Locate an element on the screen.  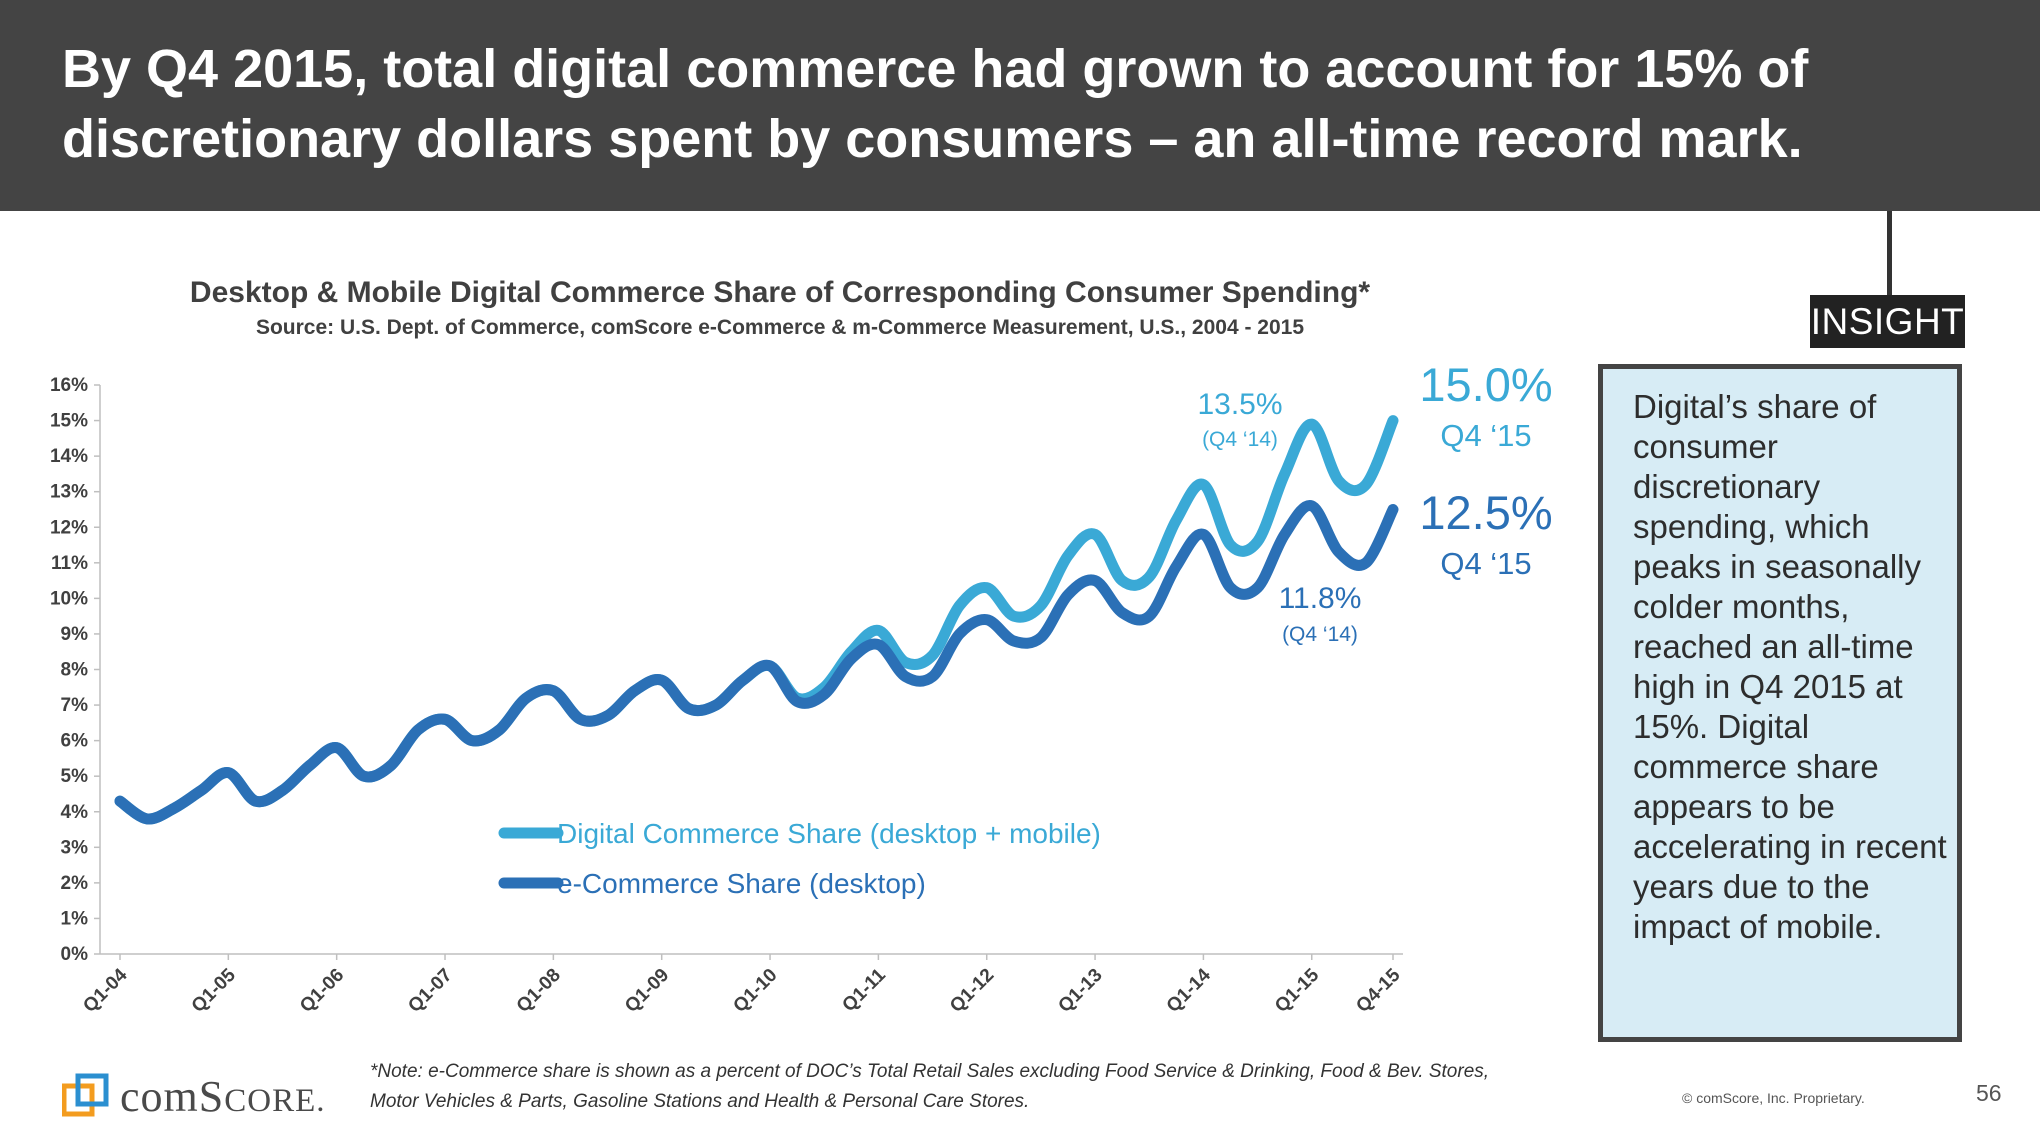
y-tick-label: 13% is located at coordinates (69, 492).